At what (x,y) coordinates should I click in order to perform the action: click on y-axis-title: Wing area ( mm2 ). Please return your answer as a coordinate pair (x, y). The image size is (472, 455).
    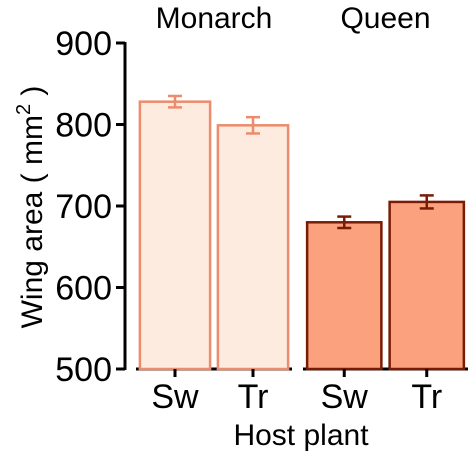
    Looking at the image, I should click on (31, 207).